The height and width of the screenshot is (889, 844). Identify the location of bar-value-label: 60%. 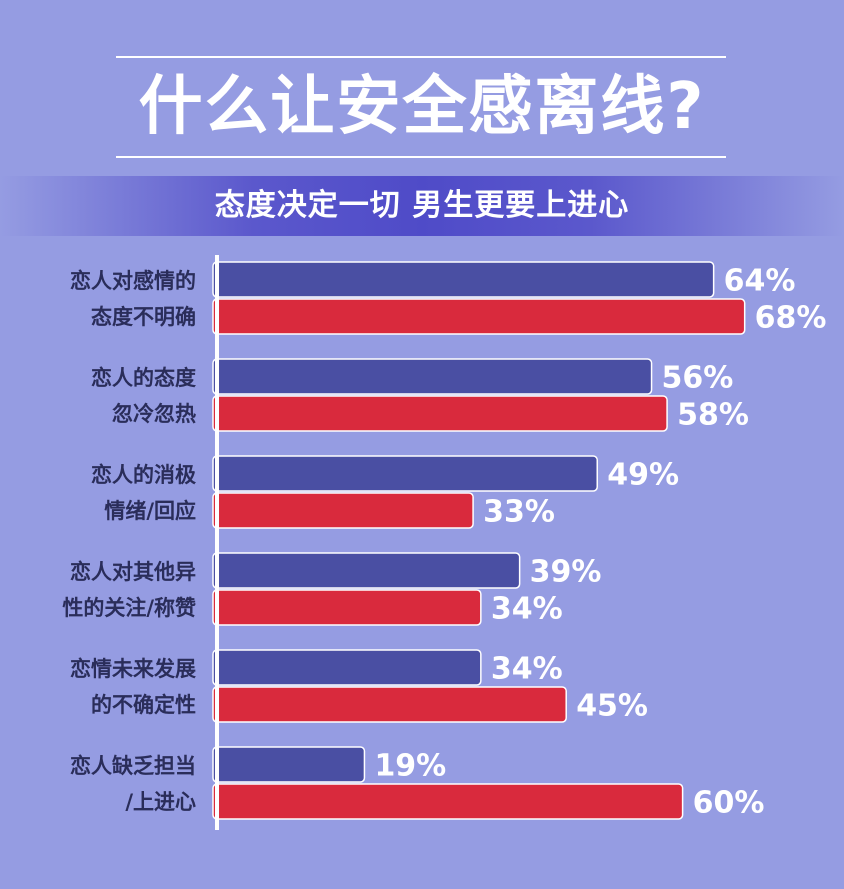
(729, 803).